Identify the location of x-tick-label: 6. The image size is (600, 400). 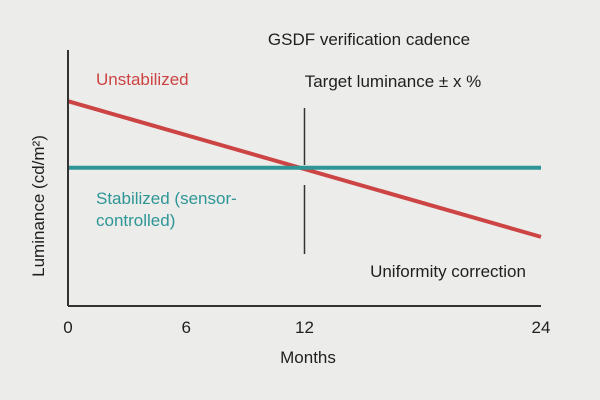
(186, 327).